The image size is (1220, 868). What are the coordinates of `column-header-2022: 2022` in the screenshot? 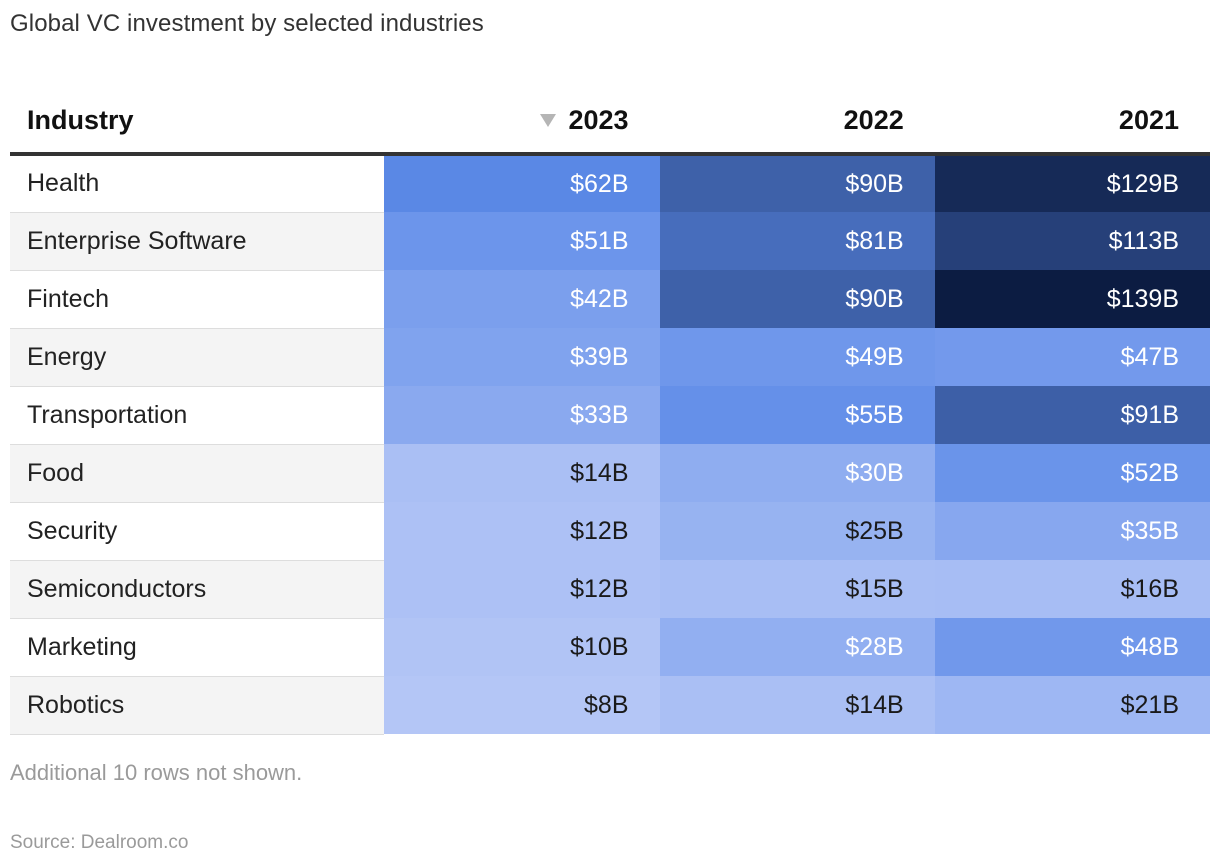 It's located at (797, 122).